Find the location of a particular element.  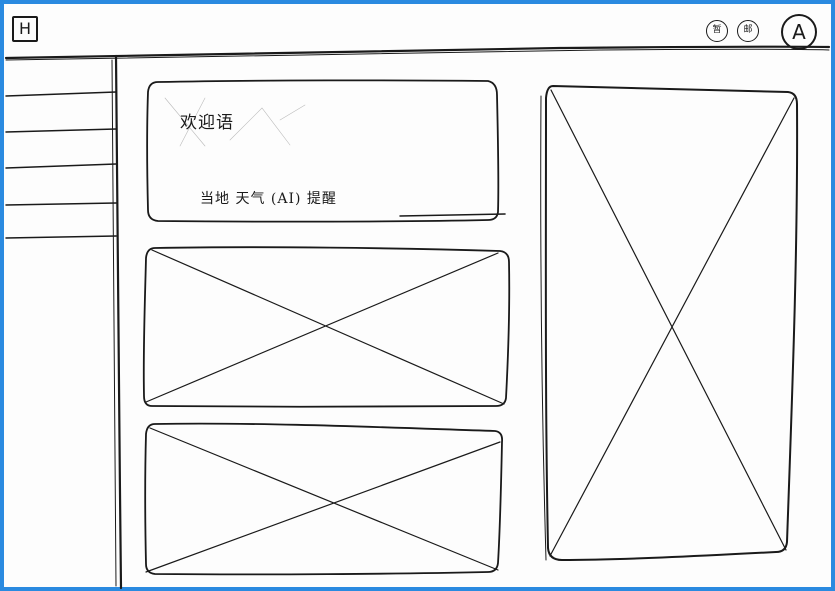

notification-icon: 暂 is located at coordinates (717, 31).